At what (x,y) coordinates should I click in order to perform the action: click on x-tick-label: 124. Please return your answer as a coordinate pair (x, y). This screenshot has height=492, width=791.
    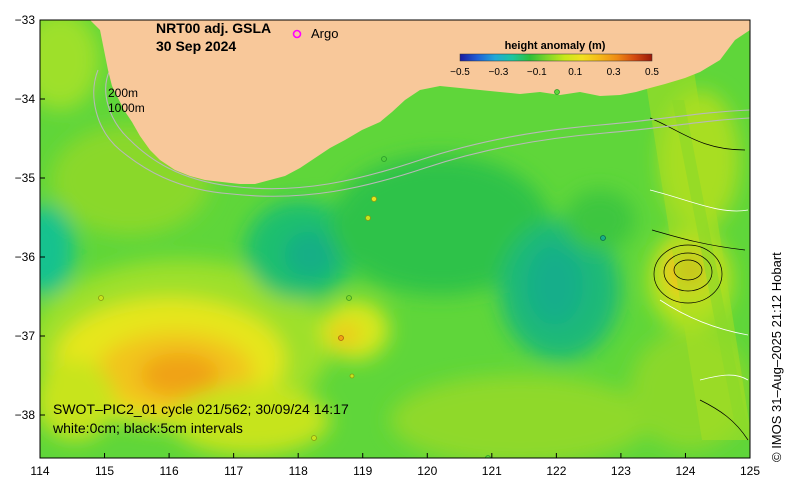
    Looking at the image, I should click on (685, 471).